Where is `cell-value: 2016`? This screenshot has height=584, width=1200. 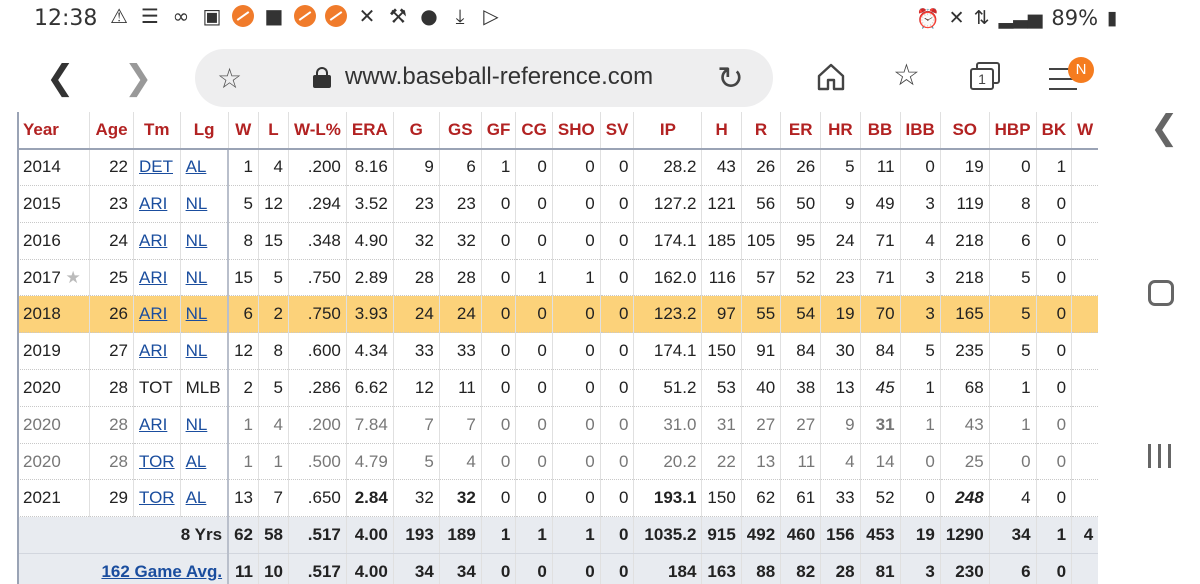 cell-value: 2016 is located at coordinates (42, 240).